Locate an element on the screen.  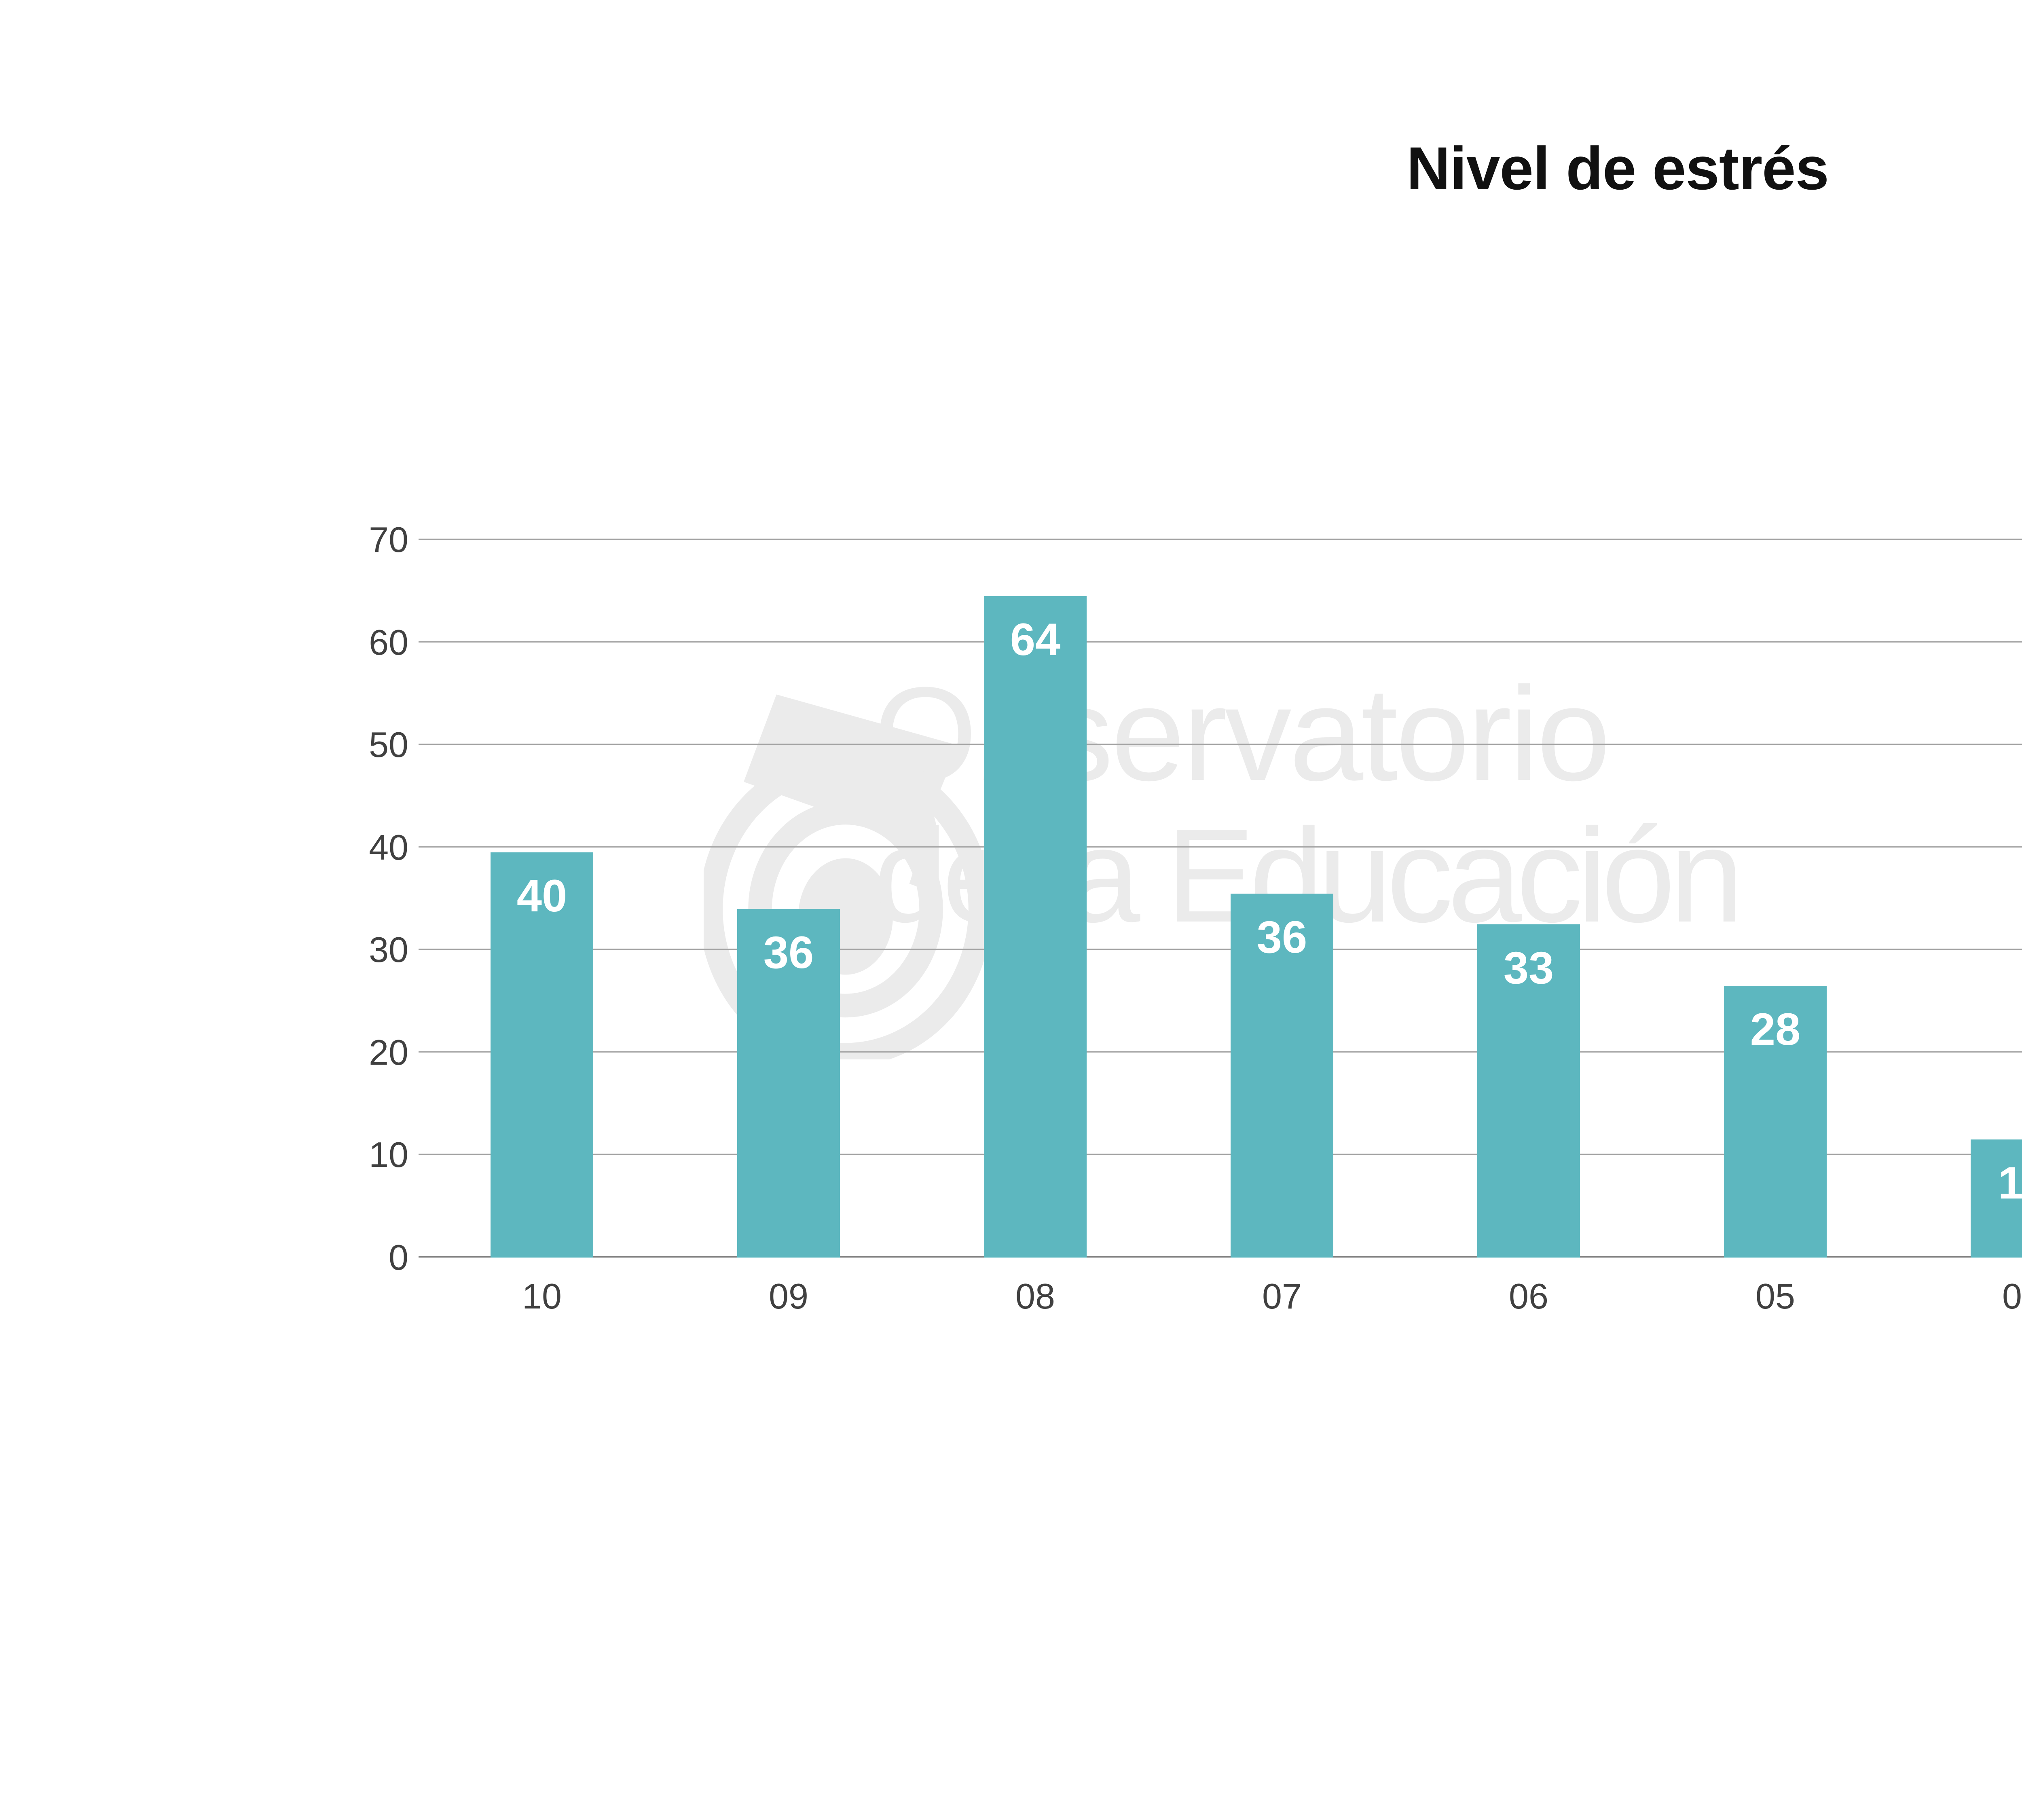
y-axis-tick-60: 60 is located at coordinates (388, 642).